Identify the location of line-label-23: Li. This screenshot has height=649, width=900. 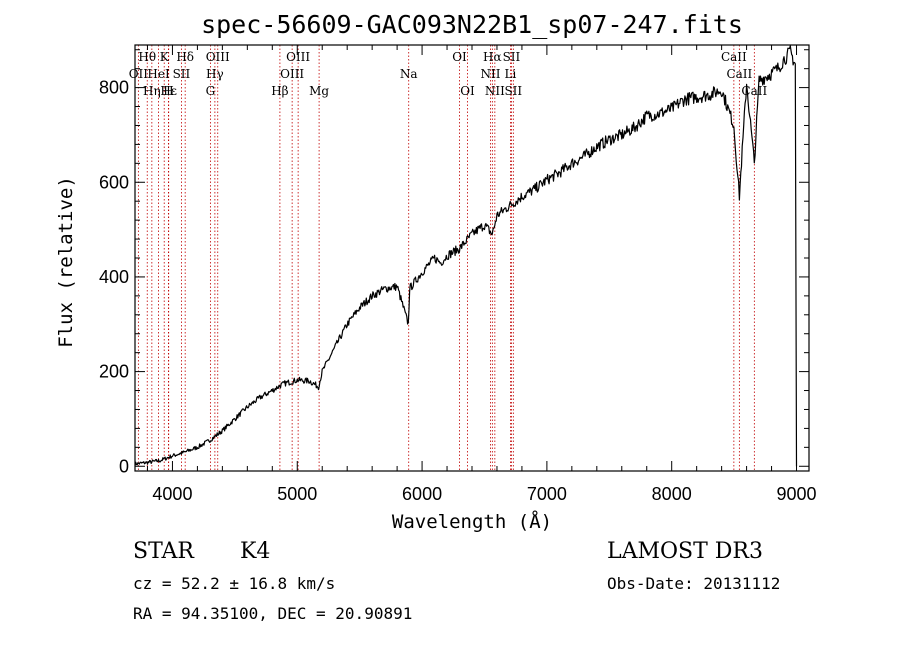
(511, 74).